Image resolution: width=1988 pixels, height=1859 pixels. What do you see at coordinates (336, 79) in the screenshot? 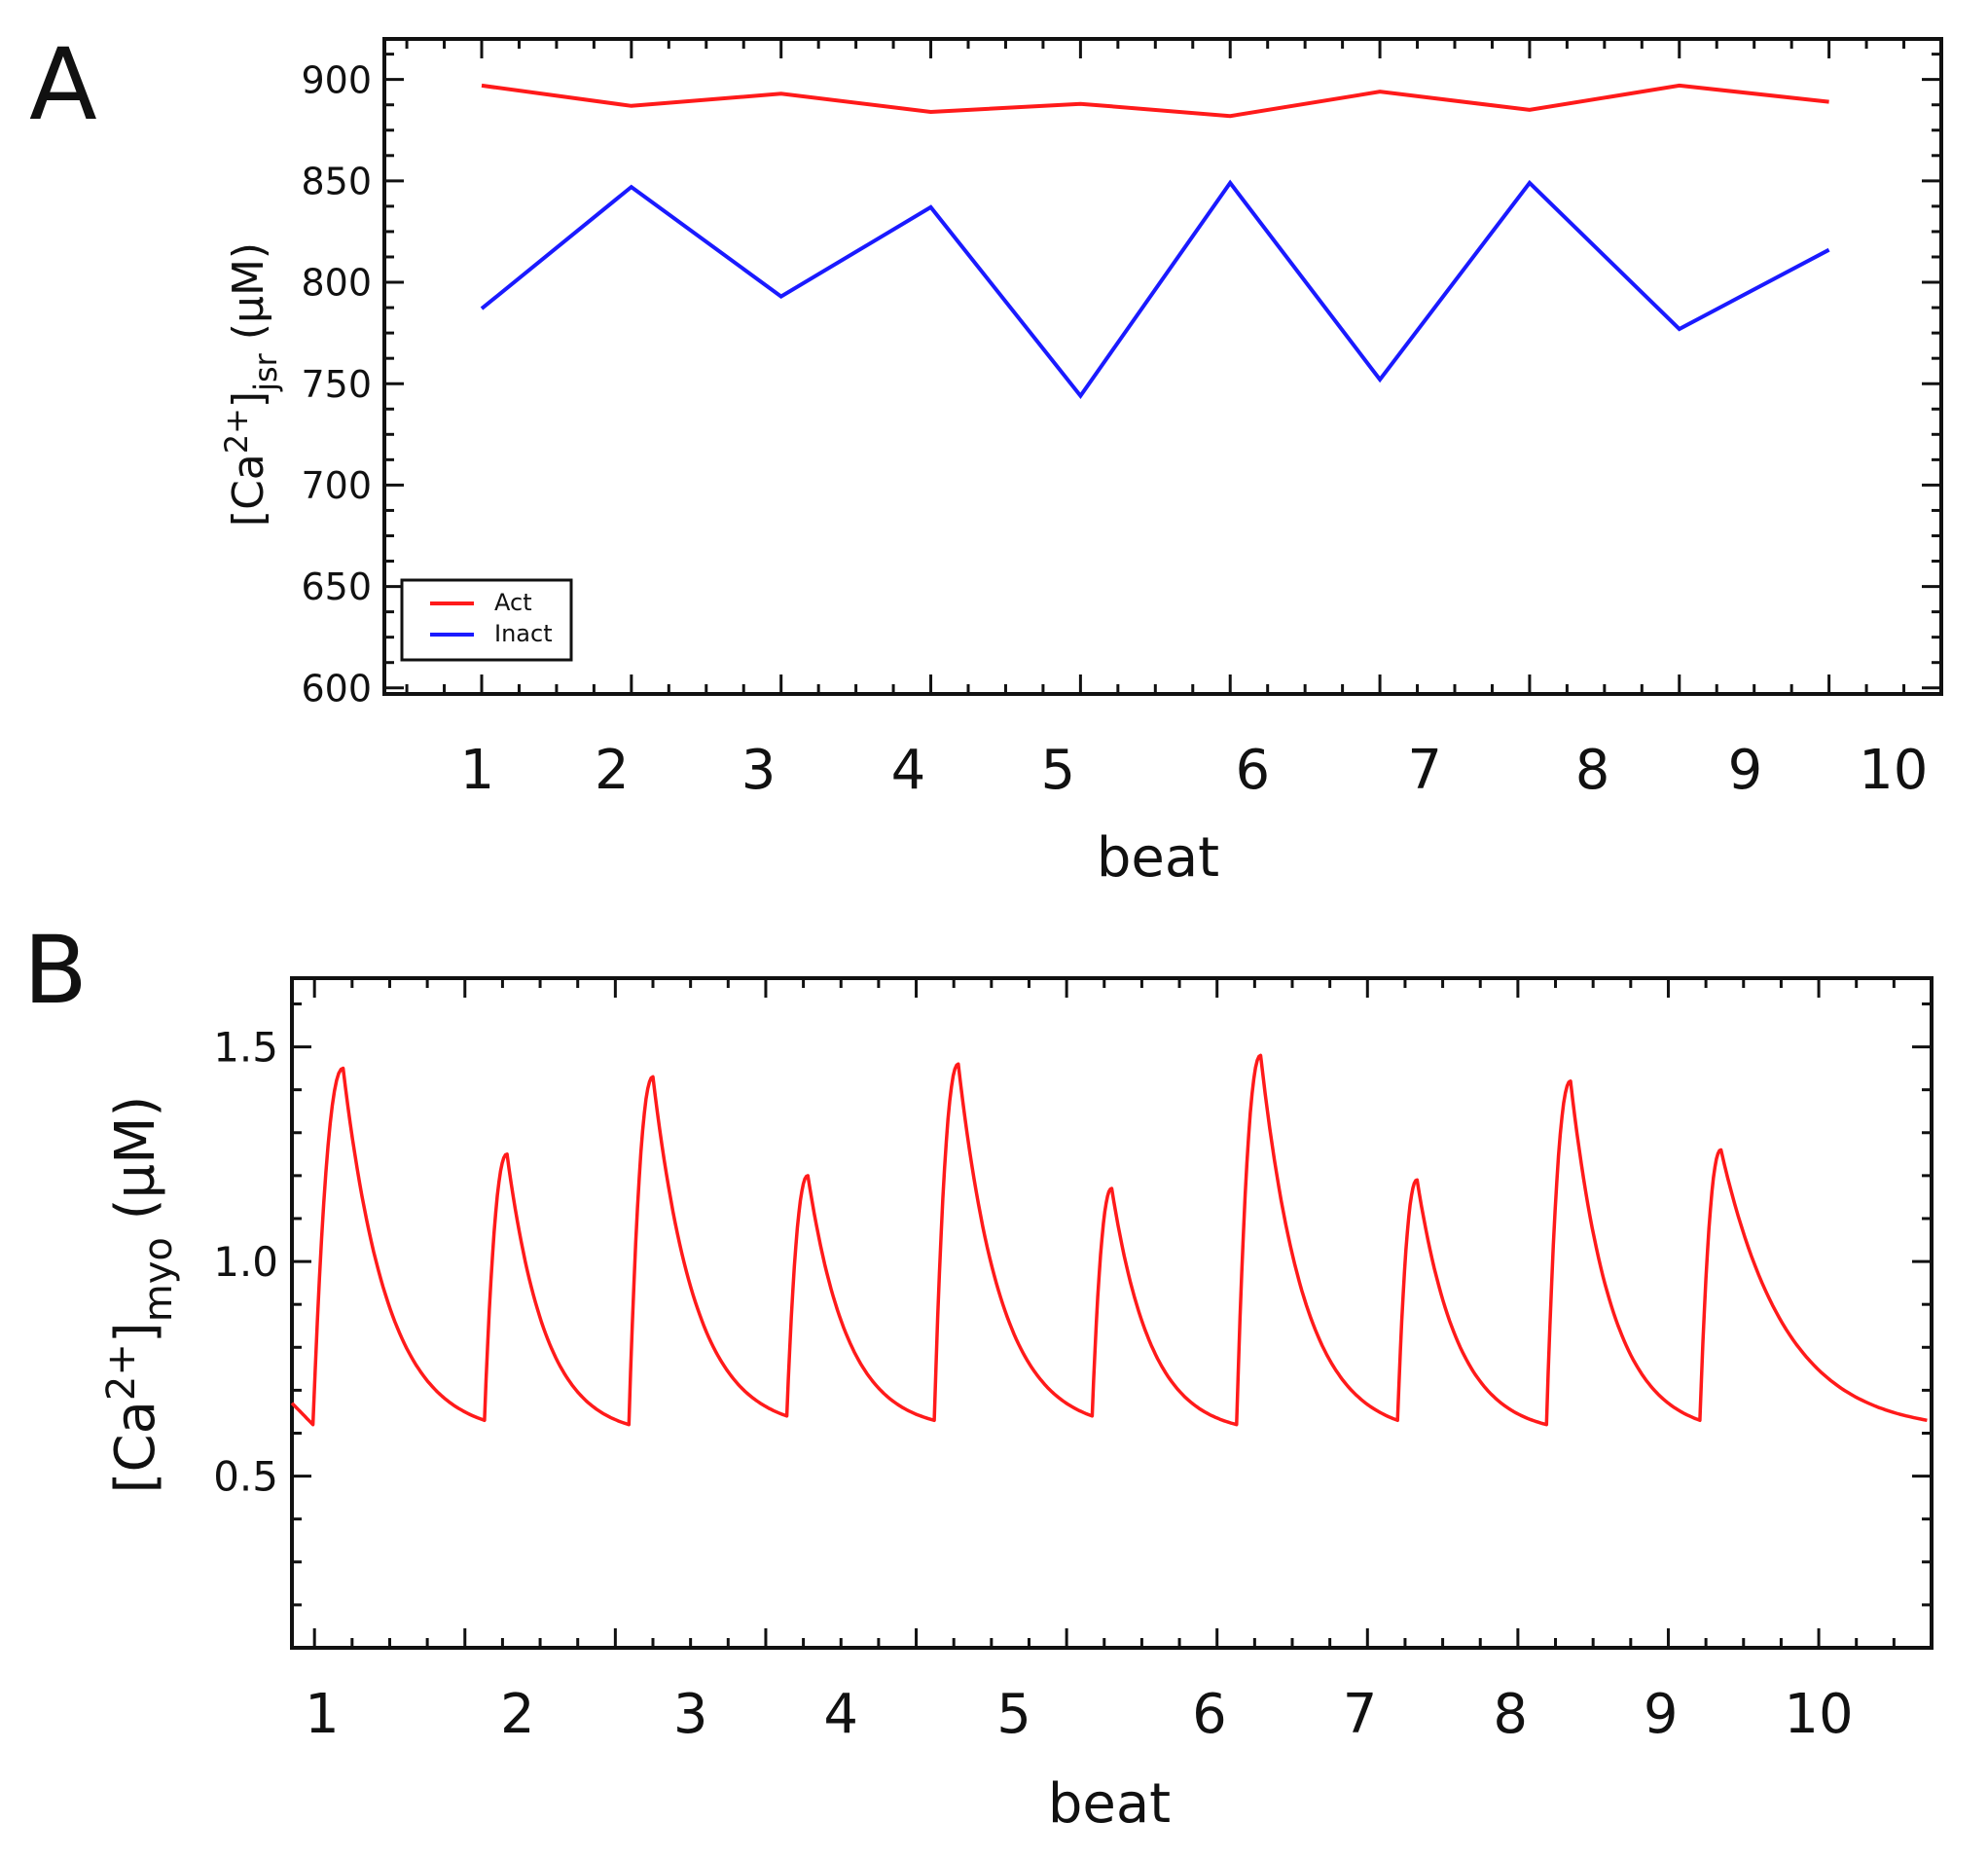
I see `panel-a-y-tick-label: 900` at bounding box center [336, 79].